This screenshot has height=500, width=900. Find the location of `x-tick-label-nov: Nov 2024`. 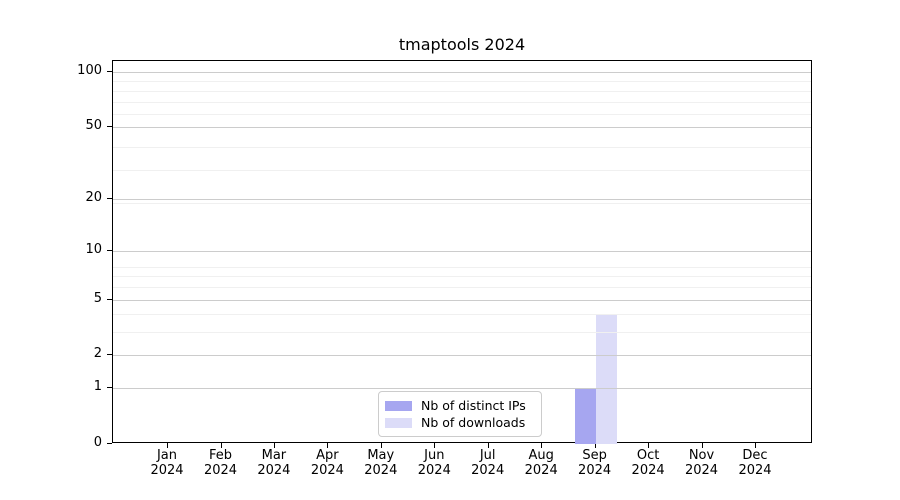

x-tick-label-nov: Nov 2024 is located at coordinates (701, 463).